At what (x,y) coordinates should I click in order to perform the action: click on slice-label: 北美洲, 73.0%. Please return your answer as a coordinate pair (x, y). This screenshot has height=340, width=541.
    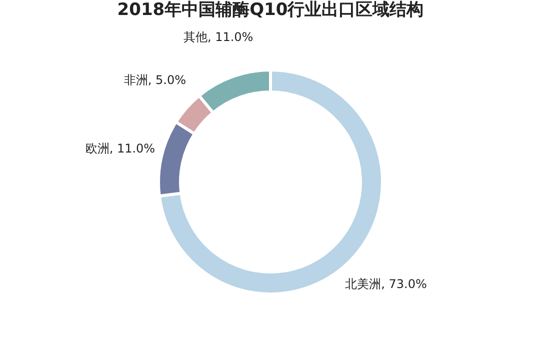
    Looking at the image, I should click on (386, 283).